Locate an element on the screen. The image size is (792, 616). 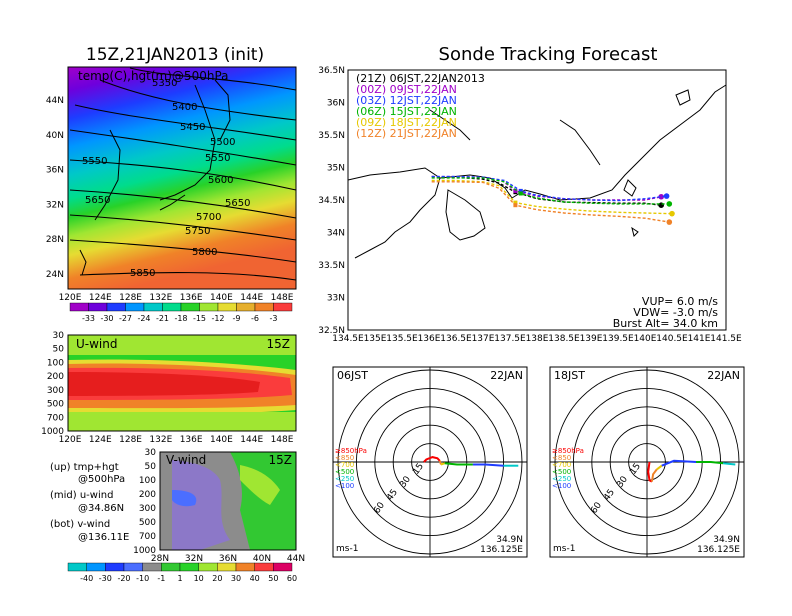
track-lon-tick: 140.5E is located at coordinates (672, 339).